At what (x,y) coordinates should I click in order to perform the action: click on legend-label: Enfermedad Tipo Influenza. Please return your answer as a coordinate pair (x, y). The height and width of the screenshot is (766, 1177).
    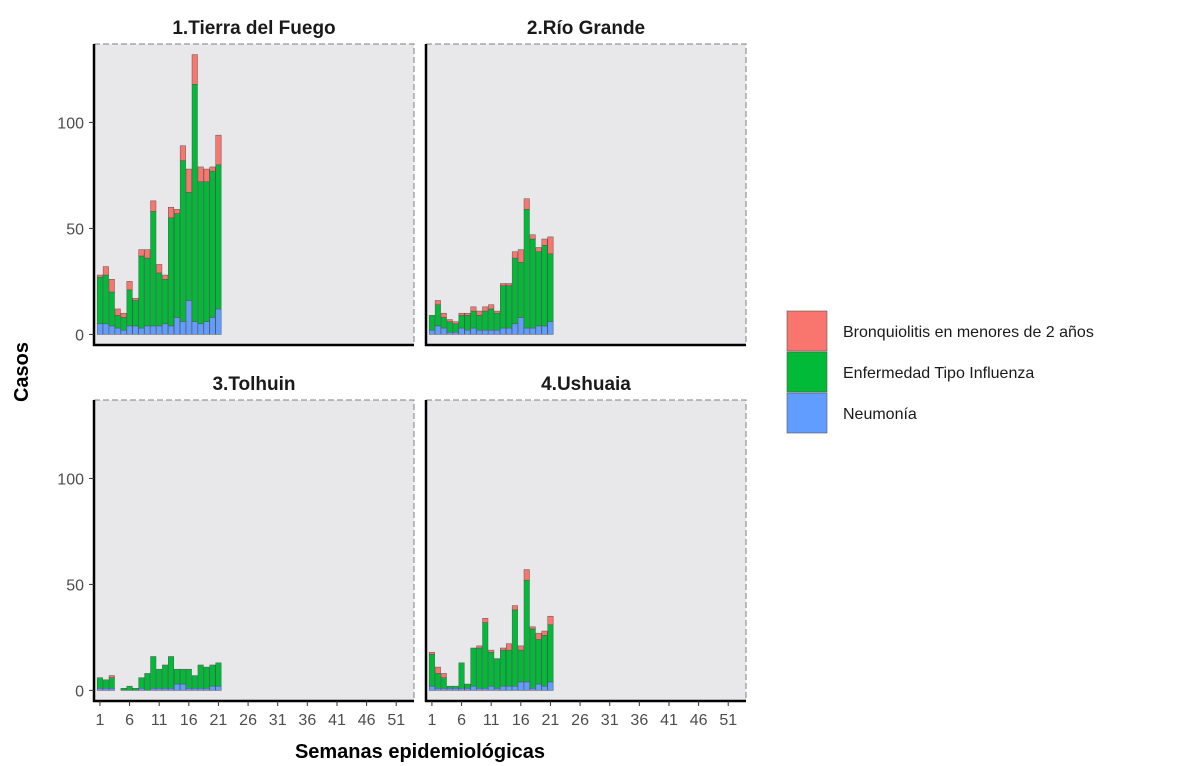
    Looking at the image, I should click on (938, 373).